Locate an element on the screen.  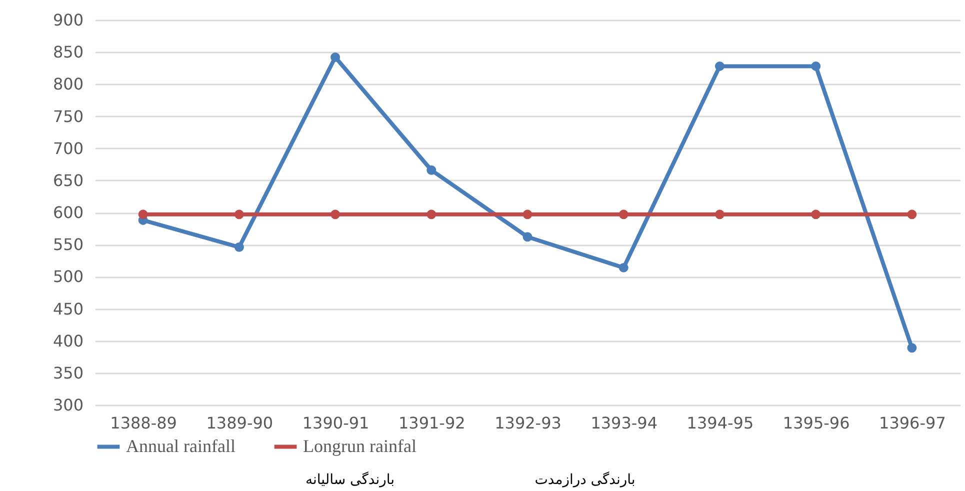
y-tick-label: 500 is located at coordinates (68, 276).